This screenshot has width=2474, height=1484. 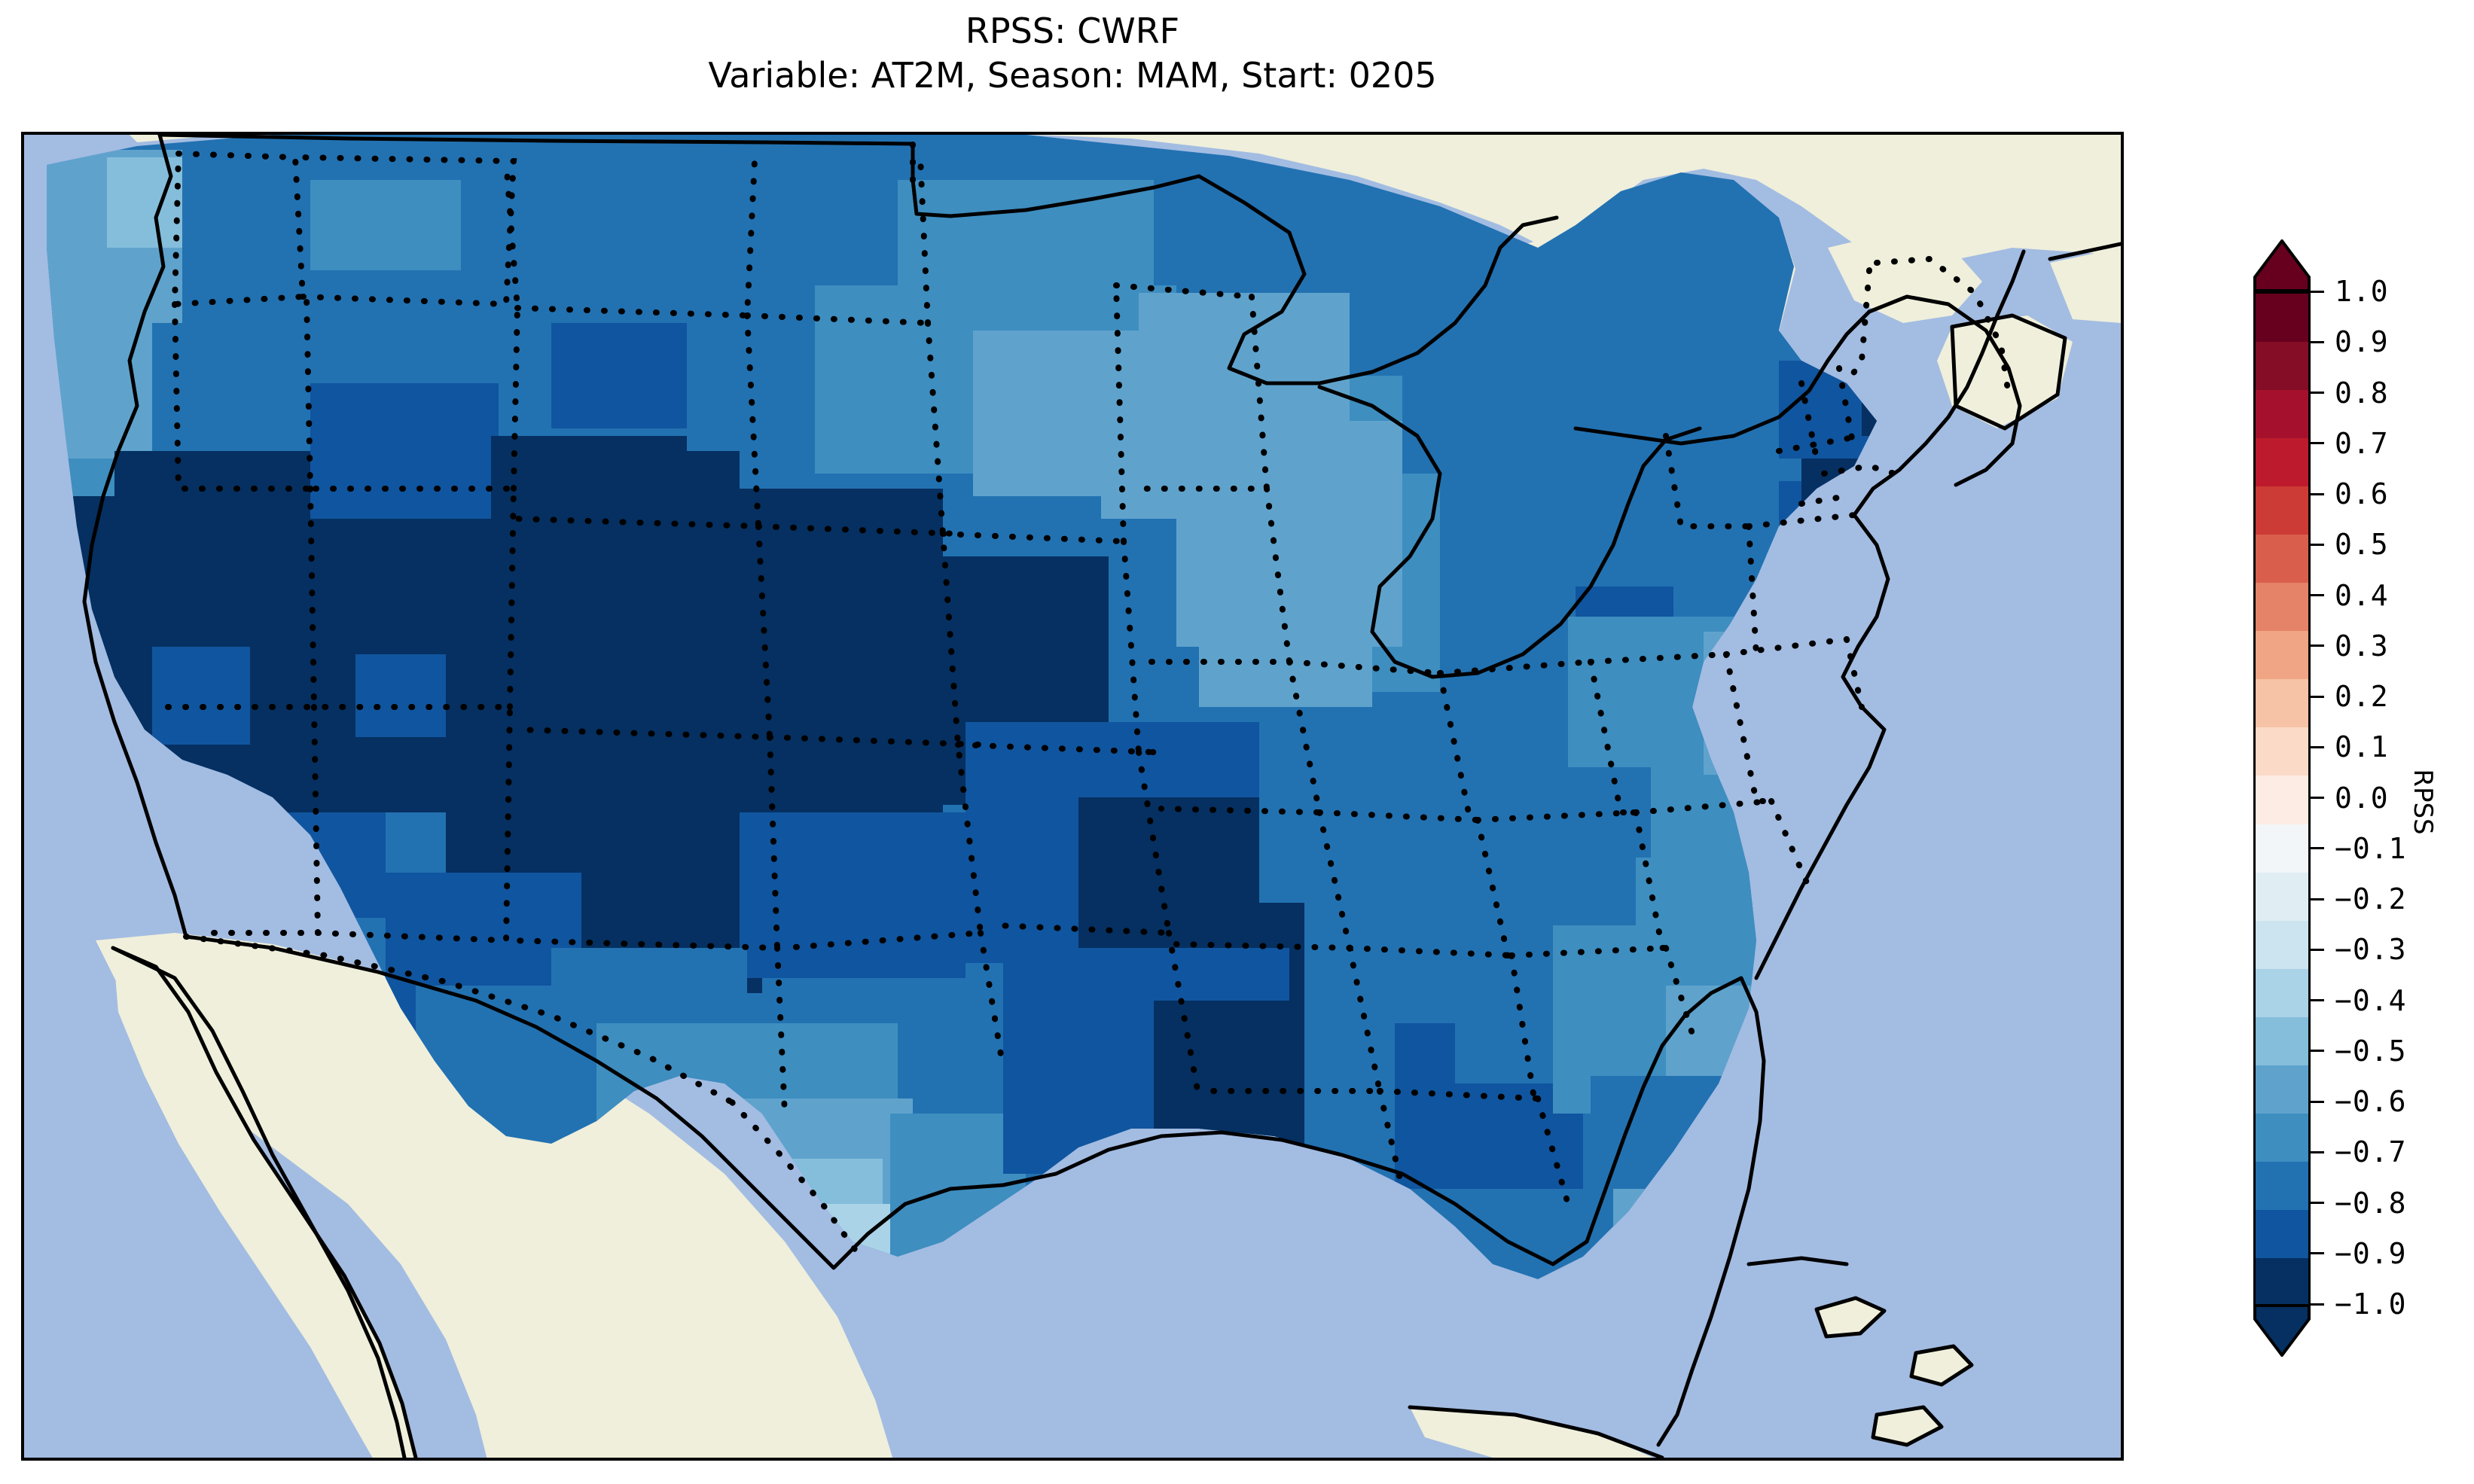 I want to click on colorbar-extend-bottom, so click(x=2282, y=1330).